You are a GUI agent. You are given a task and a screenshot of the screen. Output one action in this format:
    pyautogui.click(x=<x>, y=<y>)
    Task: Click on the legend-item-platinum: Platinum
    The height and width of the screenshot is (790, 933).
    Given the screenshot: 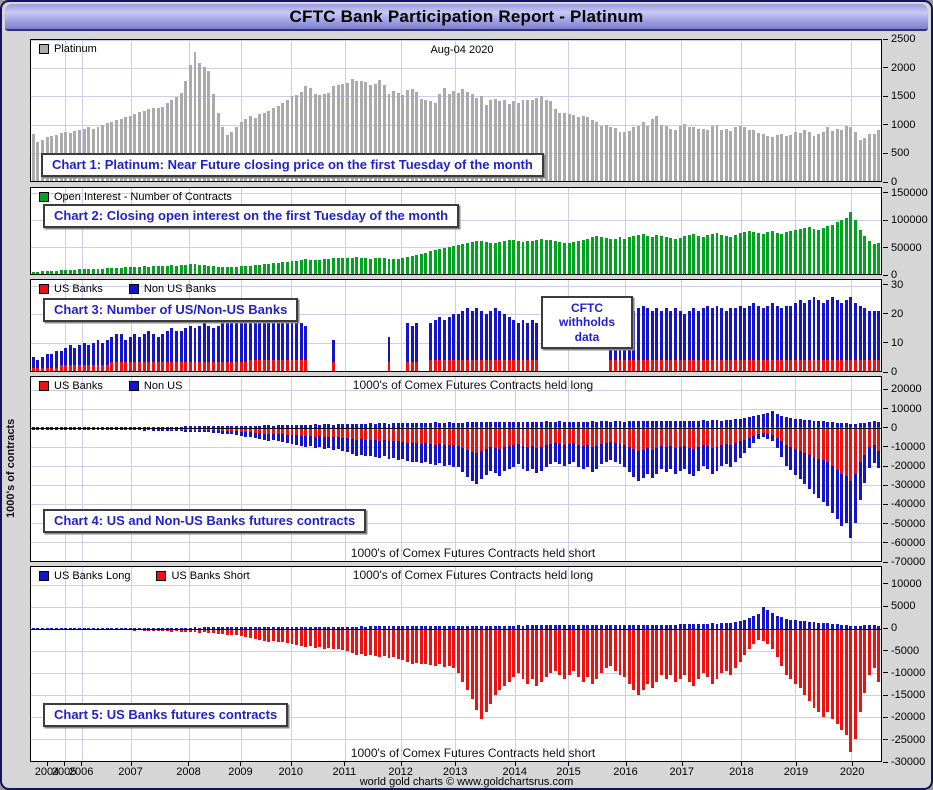 What is the action you would take?
    pyautogui.click(x=68, y=49)
    